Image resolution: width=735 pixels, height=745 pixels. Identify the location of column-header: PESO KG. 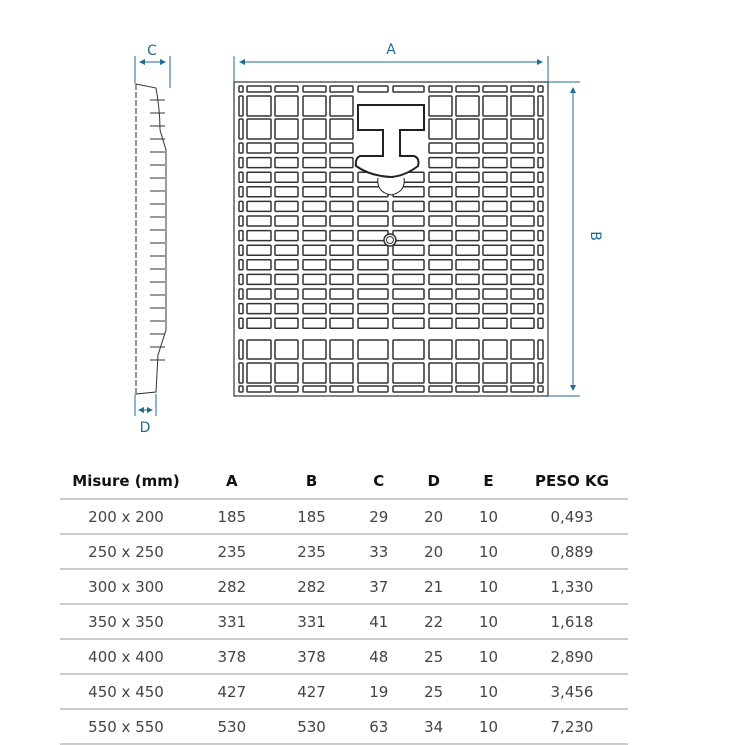
(572, 482).